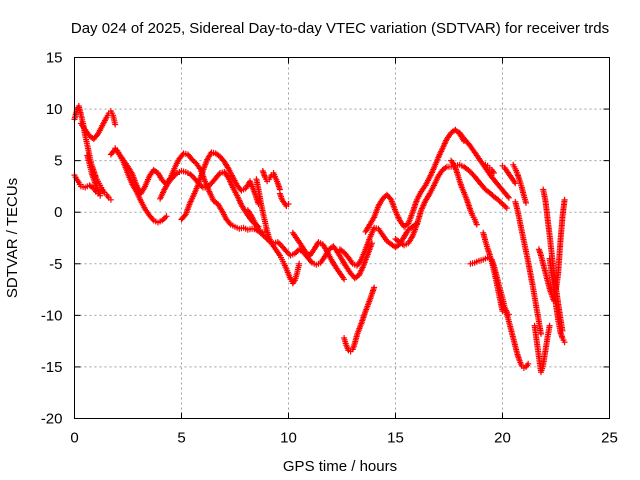 This screenshot has height=480, width=640. Describe the element at coordinates (181, 438) in the screenshot. I see `x-tick-label: 5` at that location.